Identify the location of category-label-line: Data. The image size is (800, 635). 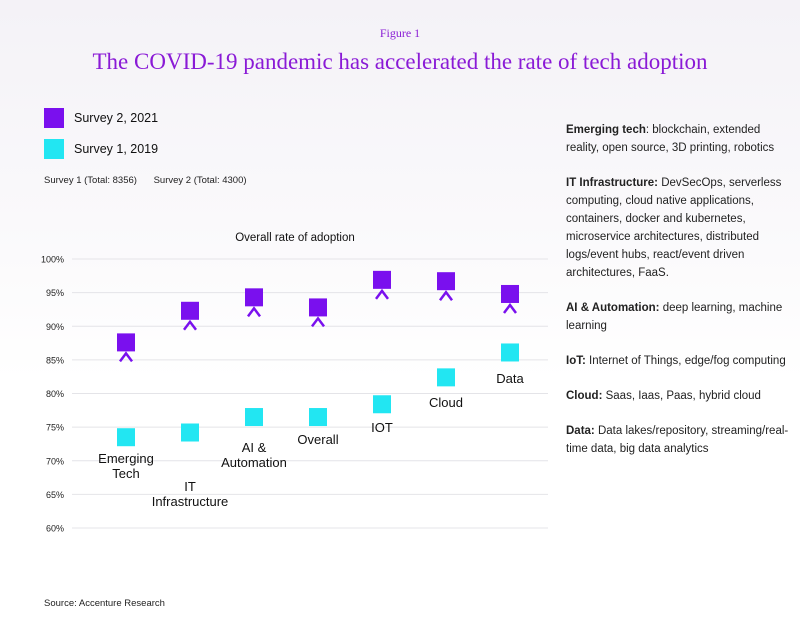
(510, 378).